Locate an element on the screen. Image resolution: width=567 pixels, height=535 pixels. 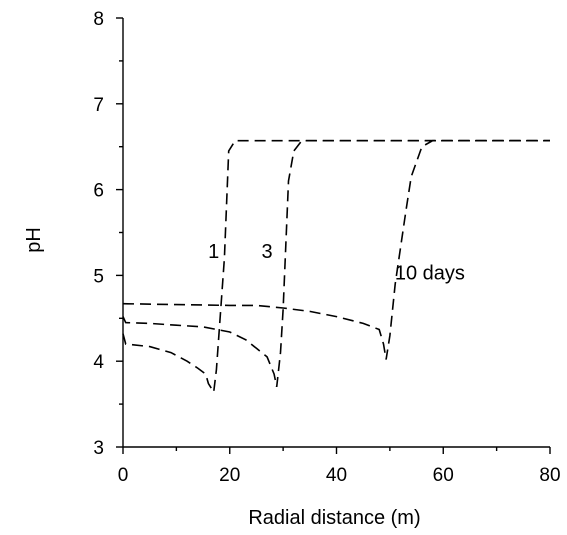
x-tick-label: 80 is located at coordinates (549, 475).